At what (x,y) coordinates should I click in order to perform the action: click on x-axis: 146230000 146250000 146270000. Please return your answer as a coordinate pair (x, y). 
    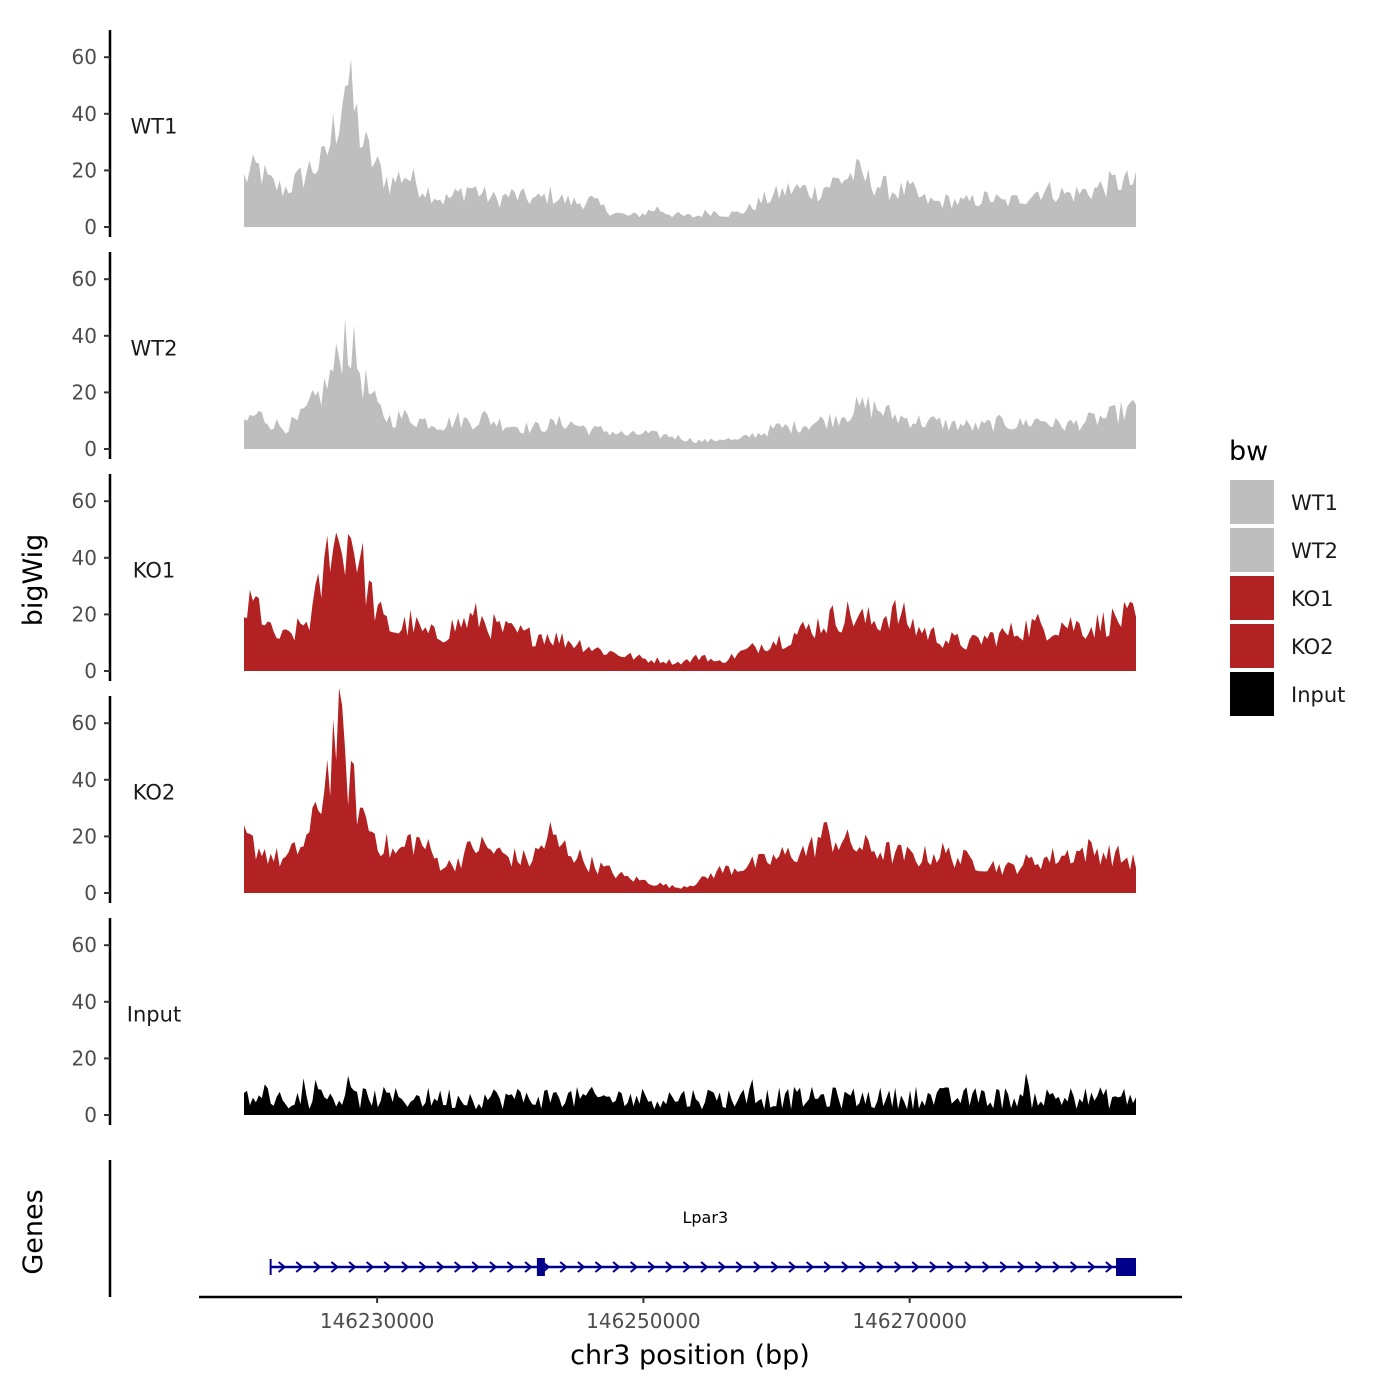
    Looking at the image, I should click on (690, 1314).